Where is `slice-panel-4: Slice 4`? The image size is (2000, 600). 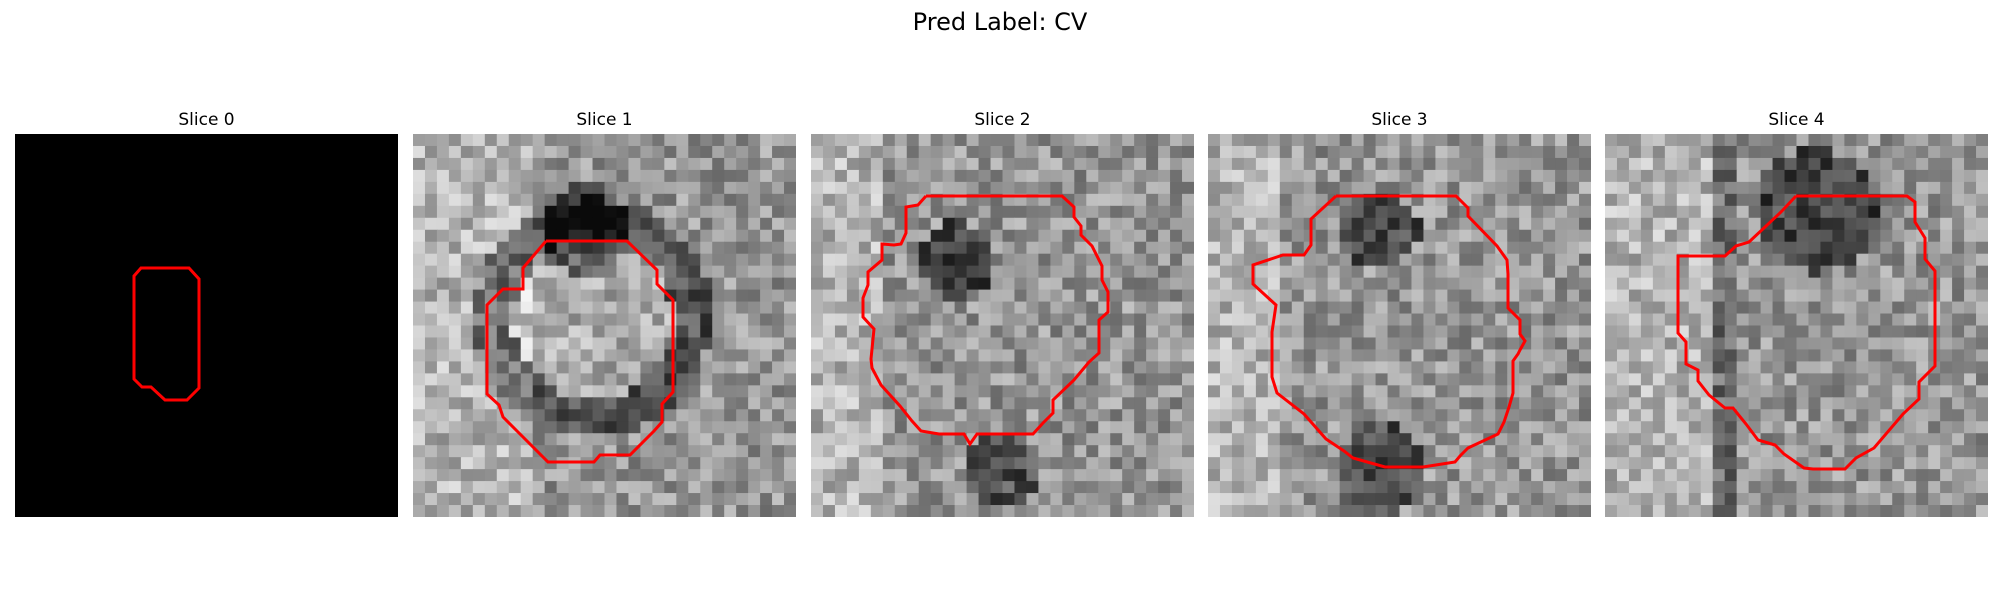
slice-panel-4: Slice 4 is located at coordinates (1796, 312).